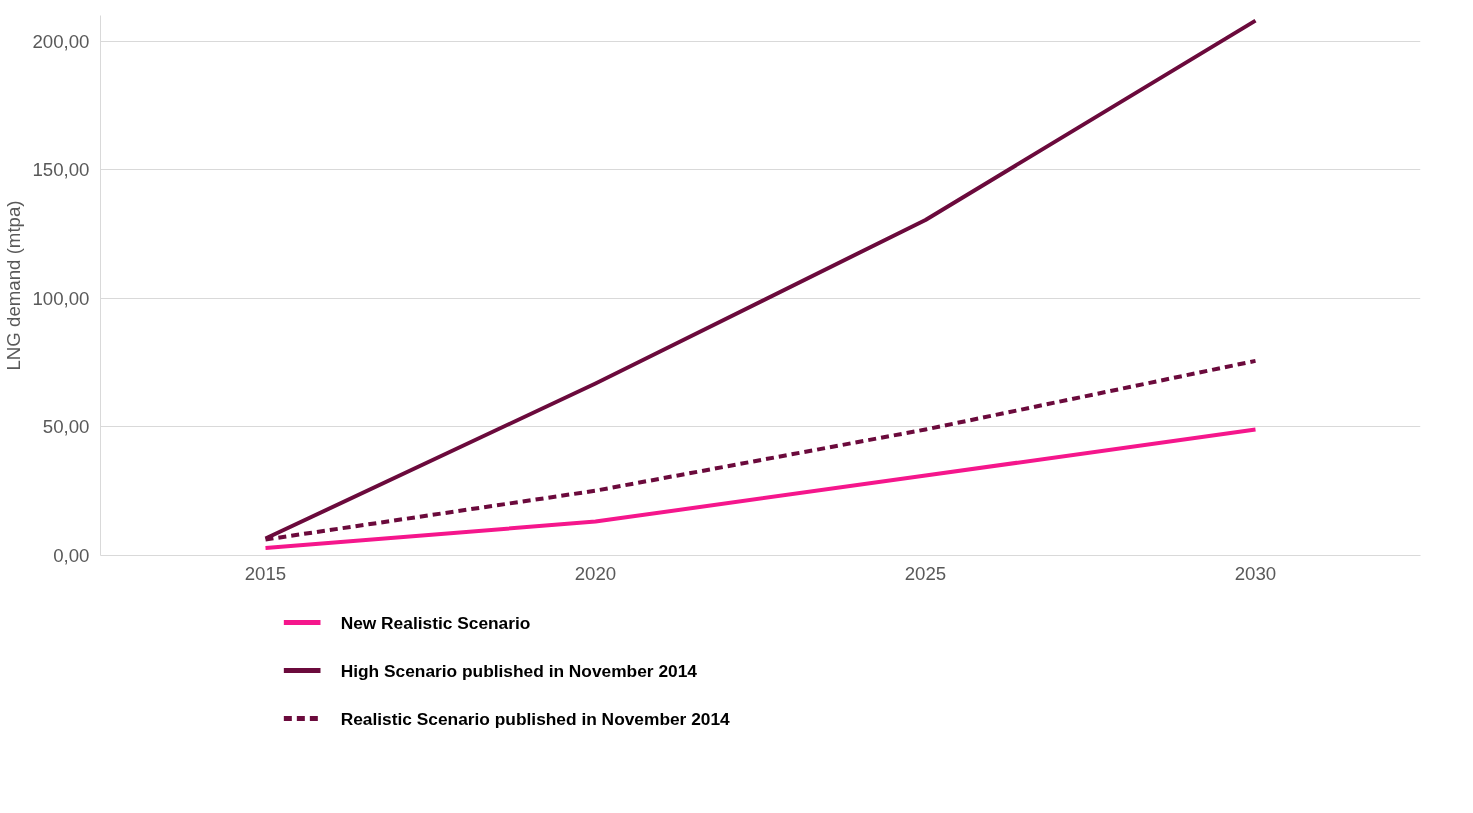  What do you see at coordinates (760, 489) in the screenshot?
I see `line-series` at bounding box center [760, 489].